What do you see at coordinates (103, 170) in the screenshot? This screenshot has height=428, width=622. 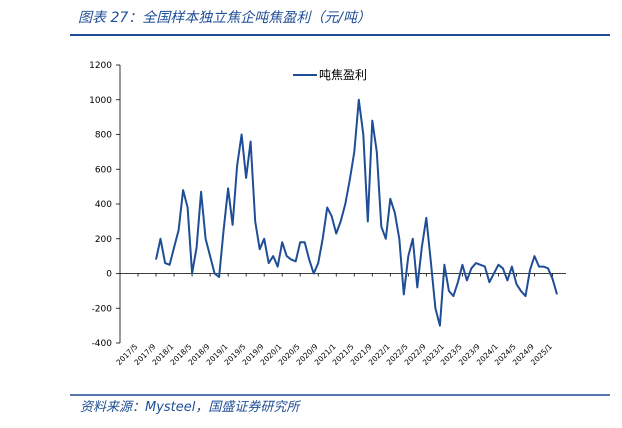 I see `y-tick-label: 600` at bounding box center [103, 170].